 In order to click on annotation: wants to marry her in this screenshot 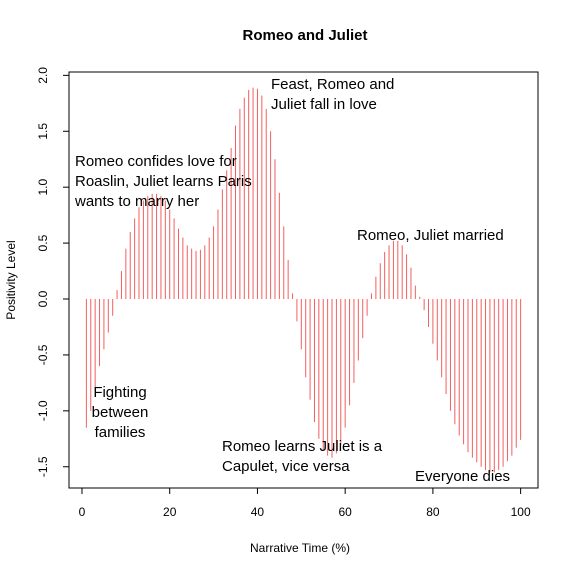, I will do `click(136, 201)`.